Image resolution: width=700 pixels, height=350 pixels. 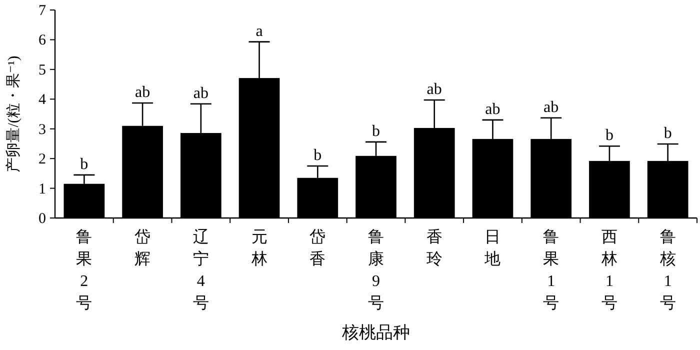 What do you see at coordinates (142, 248) in the screenshot?
I see `x-tick-label: 岱辉` at bounding box center [142, 248].